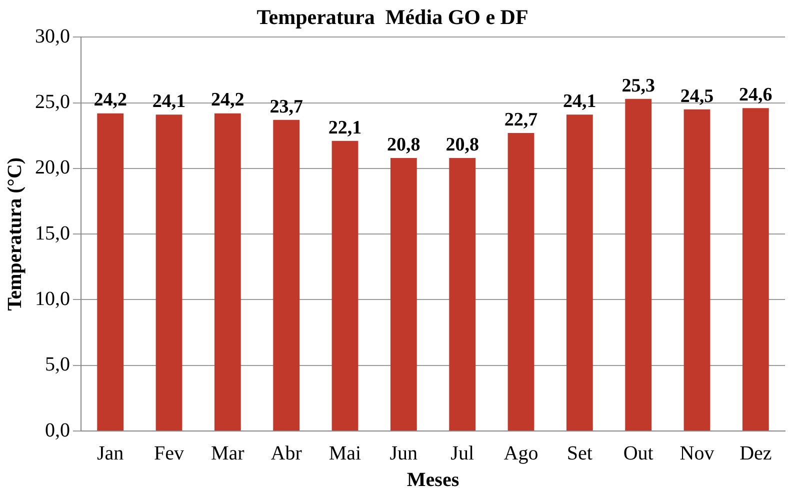 The width and height of the screenshot is (793, 493). Describe the element at coordinates (697, 453) in the screenshot. I see `x-tick-label: Nov` at that location.